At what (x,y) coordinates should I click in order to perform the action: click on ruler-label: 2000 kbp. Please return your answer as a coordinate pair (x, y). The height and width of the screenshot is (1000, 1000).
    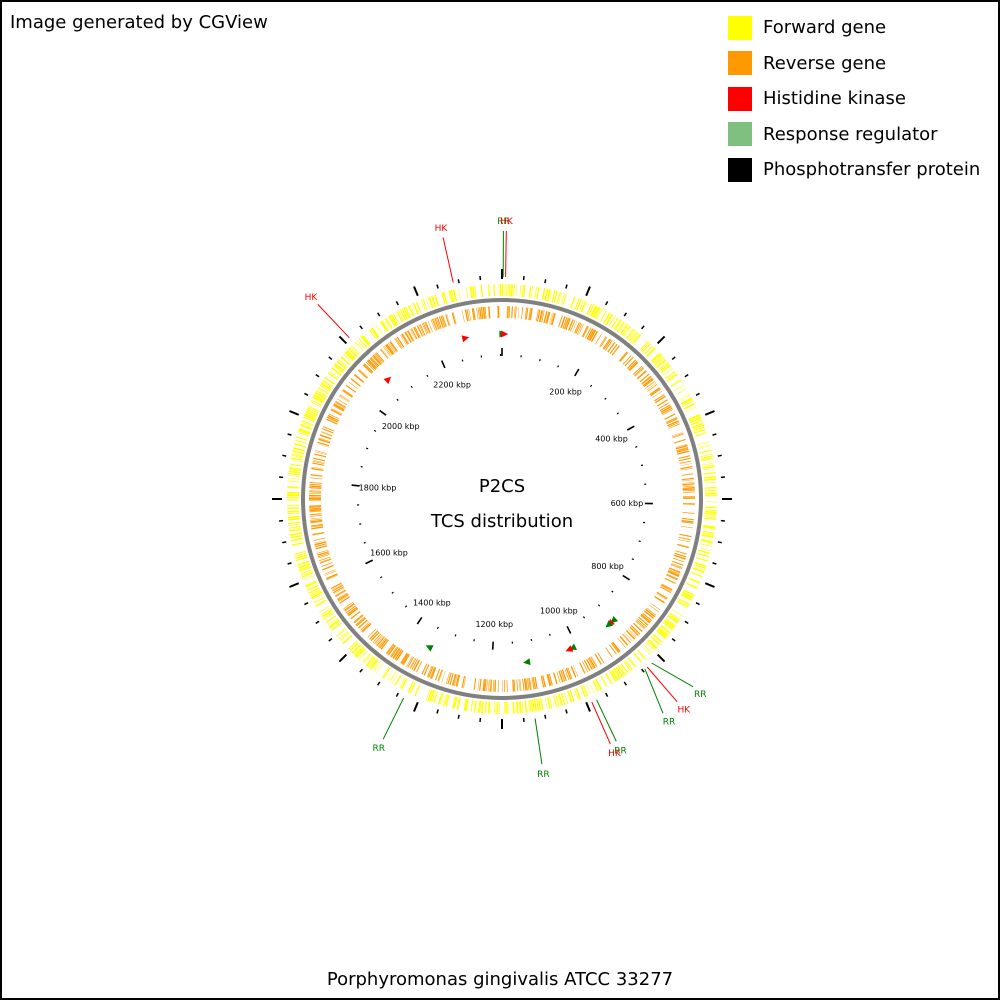
    Looking at the image, I should click on (401, 426).